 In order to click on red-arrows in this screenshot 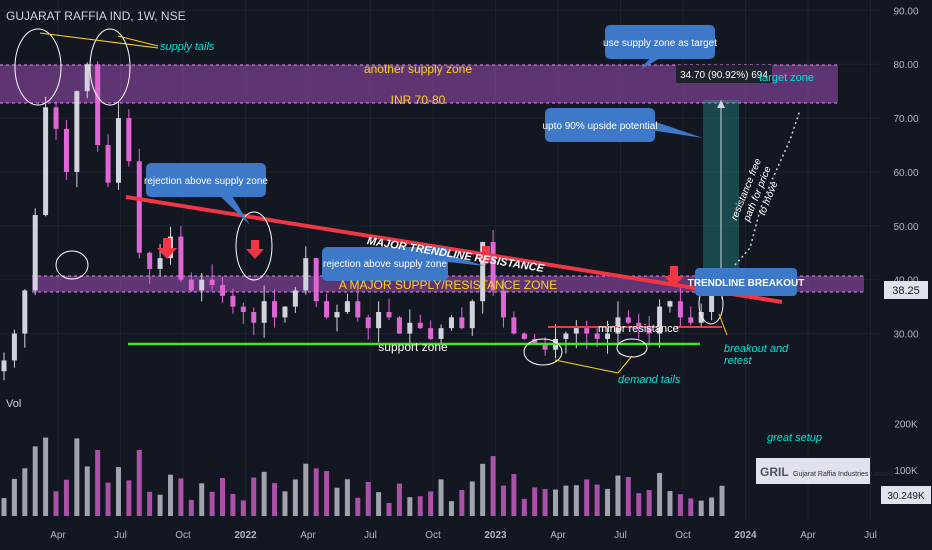, I will do `click(420, 262)`.